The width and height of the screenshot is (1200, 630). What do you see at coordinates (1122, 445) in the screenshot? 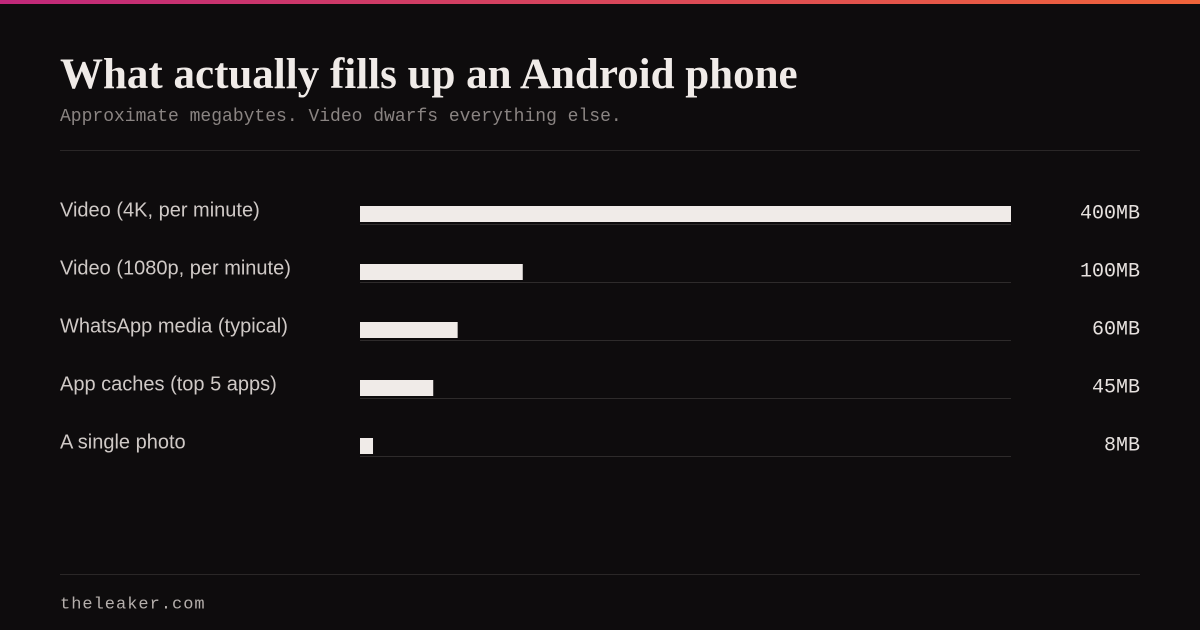
I see `value-label: 8MB` at bounding box center [1122, 445].